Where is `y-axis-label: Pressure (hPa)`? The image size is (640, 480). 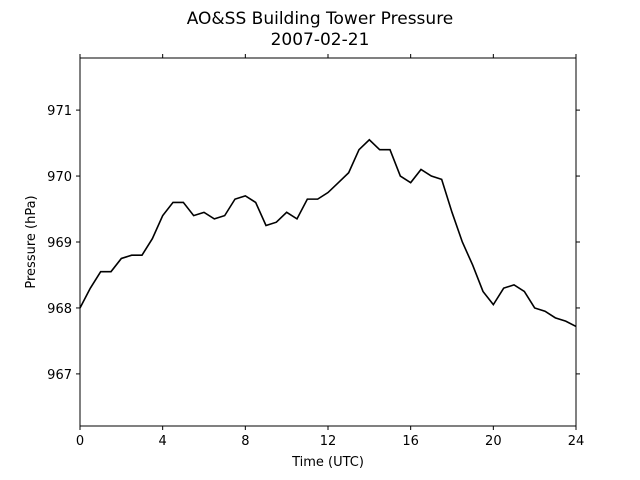 y-axis-label: Pressure (hPa) is located at coordinates (31, 241).